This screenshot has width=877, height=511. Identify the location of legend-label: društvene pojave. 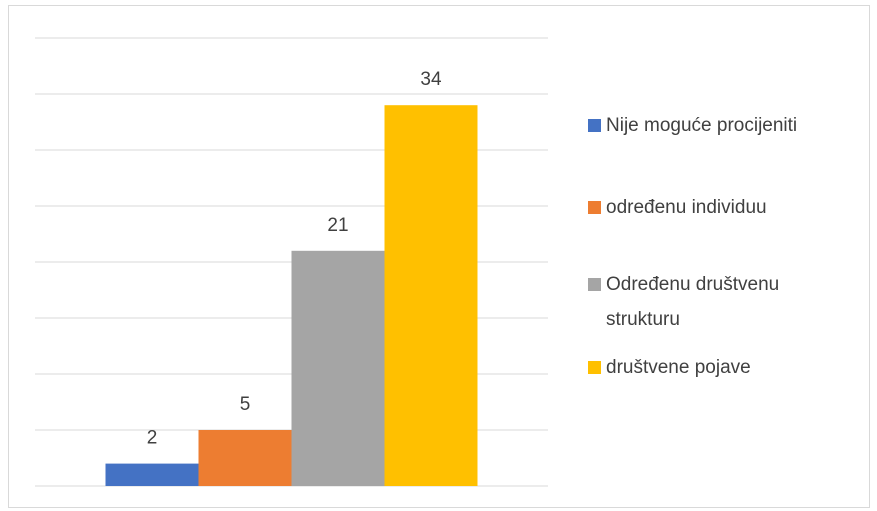
(678, 367).